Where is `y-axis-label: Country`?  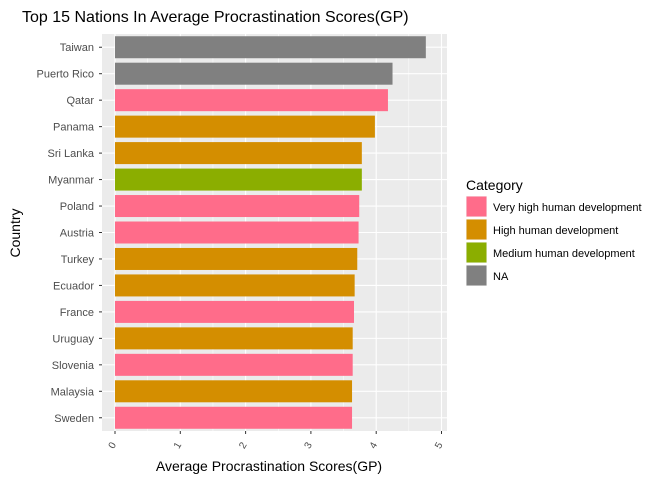
y-axis-label: Country is located at coordinates (15, 232).